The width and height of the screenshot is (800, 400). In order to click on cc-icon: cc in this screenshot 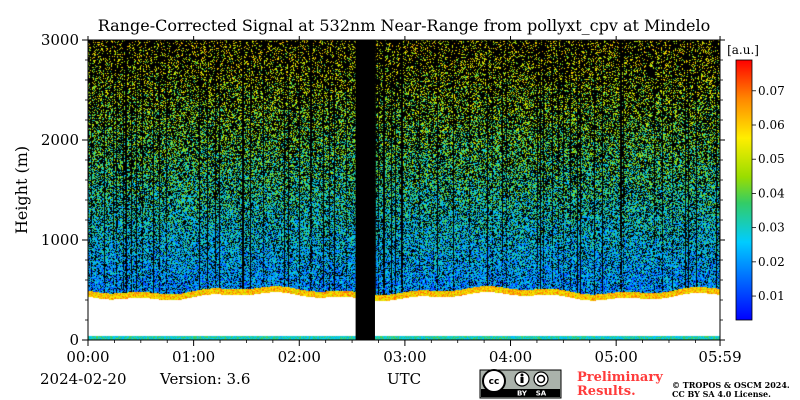, I will do `click(494, 381)`.